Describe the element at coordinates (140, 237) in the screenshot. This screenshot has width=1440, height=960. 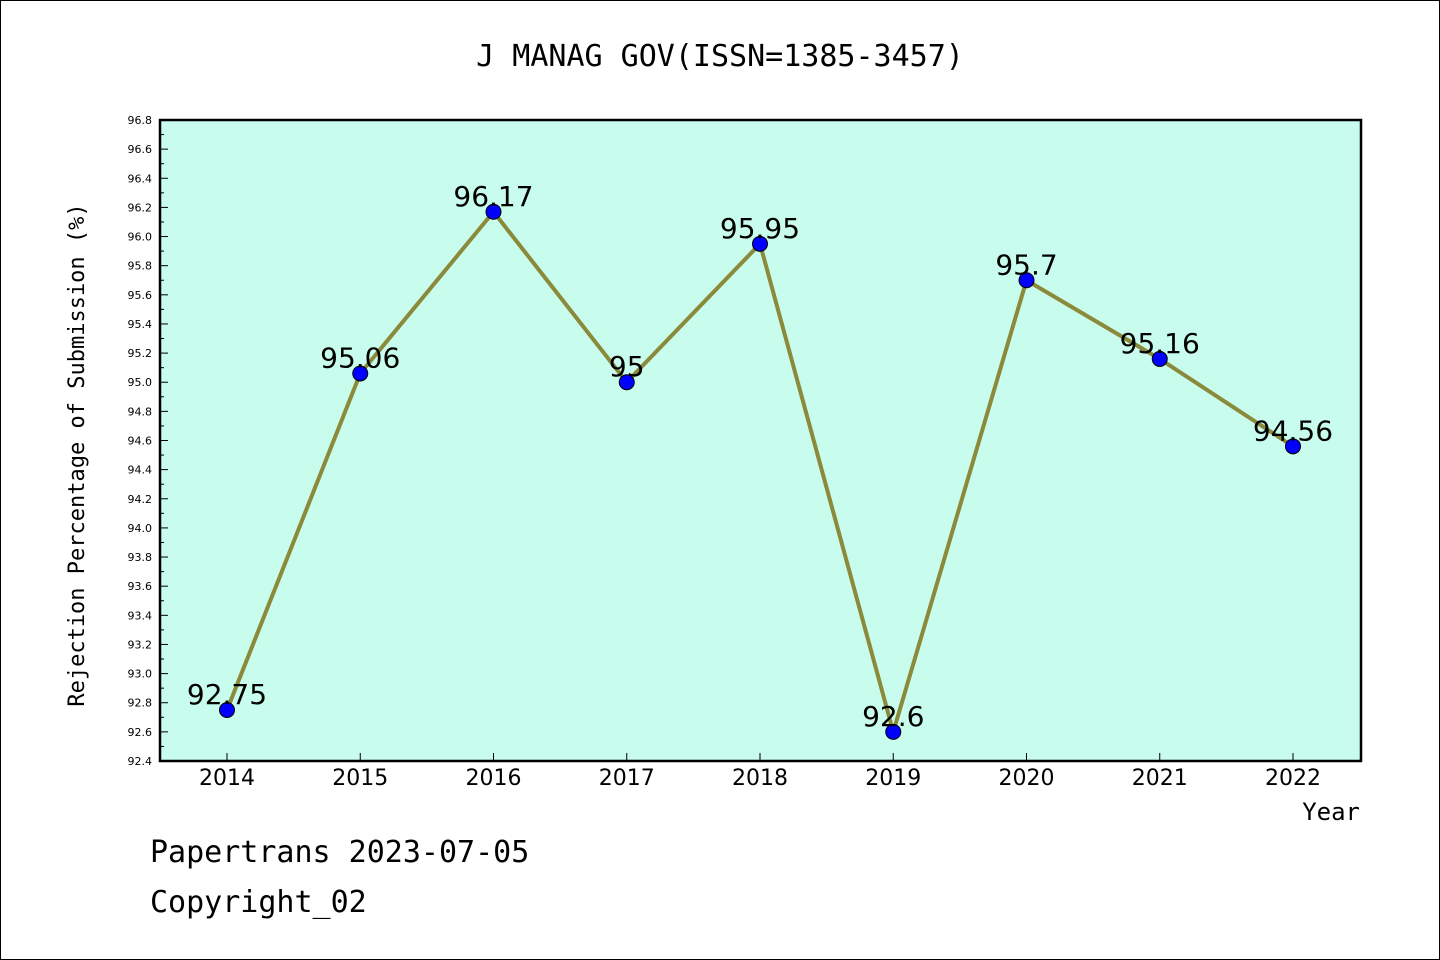
I see `y-tick-label: 96.0` at that location.